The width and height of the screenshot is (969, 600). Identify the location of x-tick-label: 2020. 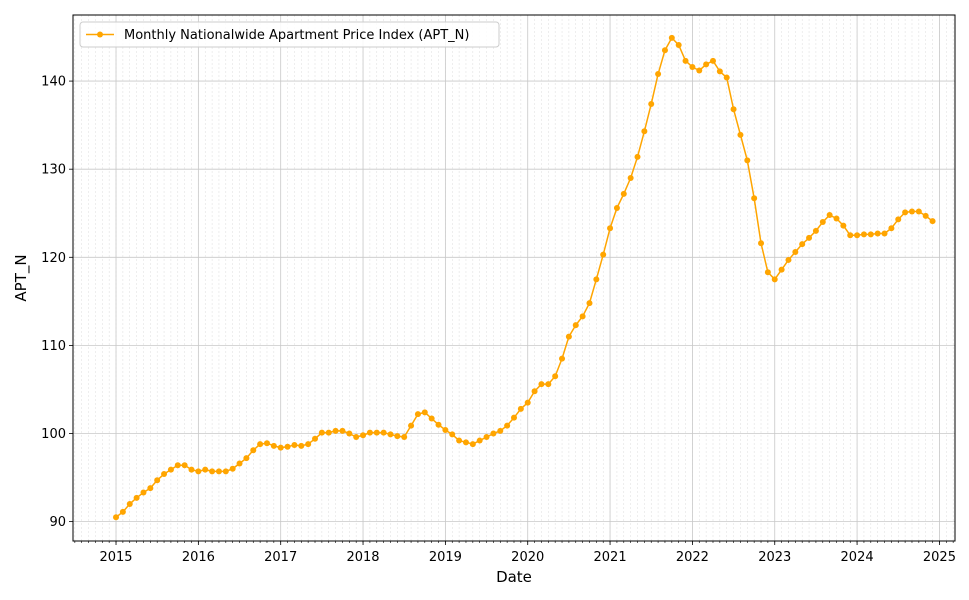
(527, 557).